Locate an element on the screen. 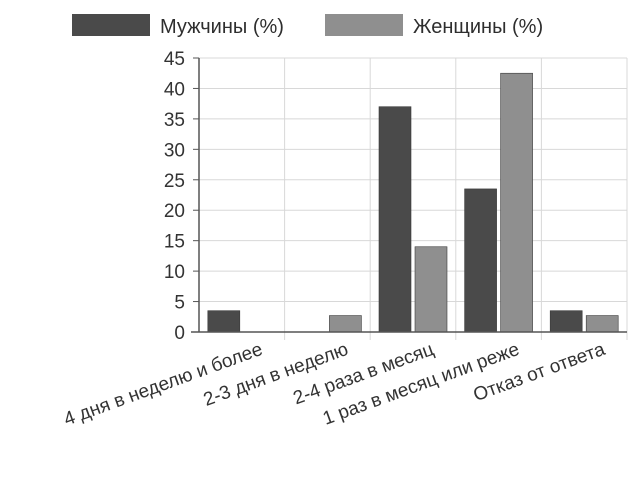 The image size is (631, 477). y-tick-label: 35 is located at coordinates (174, 120).